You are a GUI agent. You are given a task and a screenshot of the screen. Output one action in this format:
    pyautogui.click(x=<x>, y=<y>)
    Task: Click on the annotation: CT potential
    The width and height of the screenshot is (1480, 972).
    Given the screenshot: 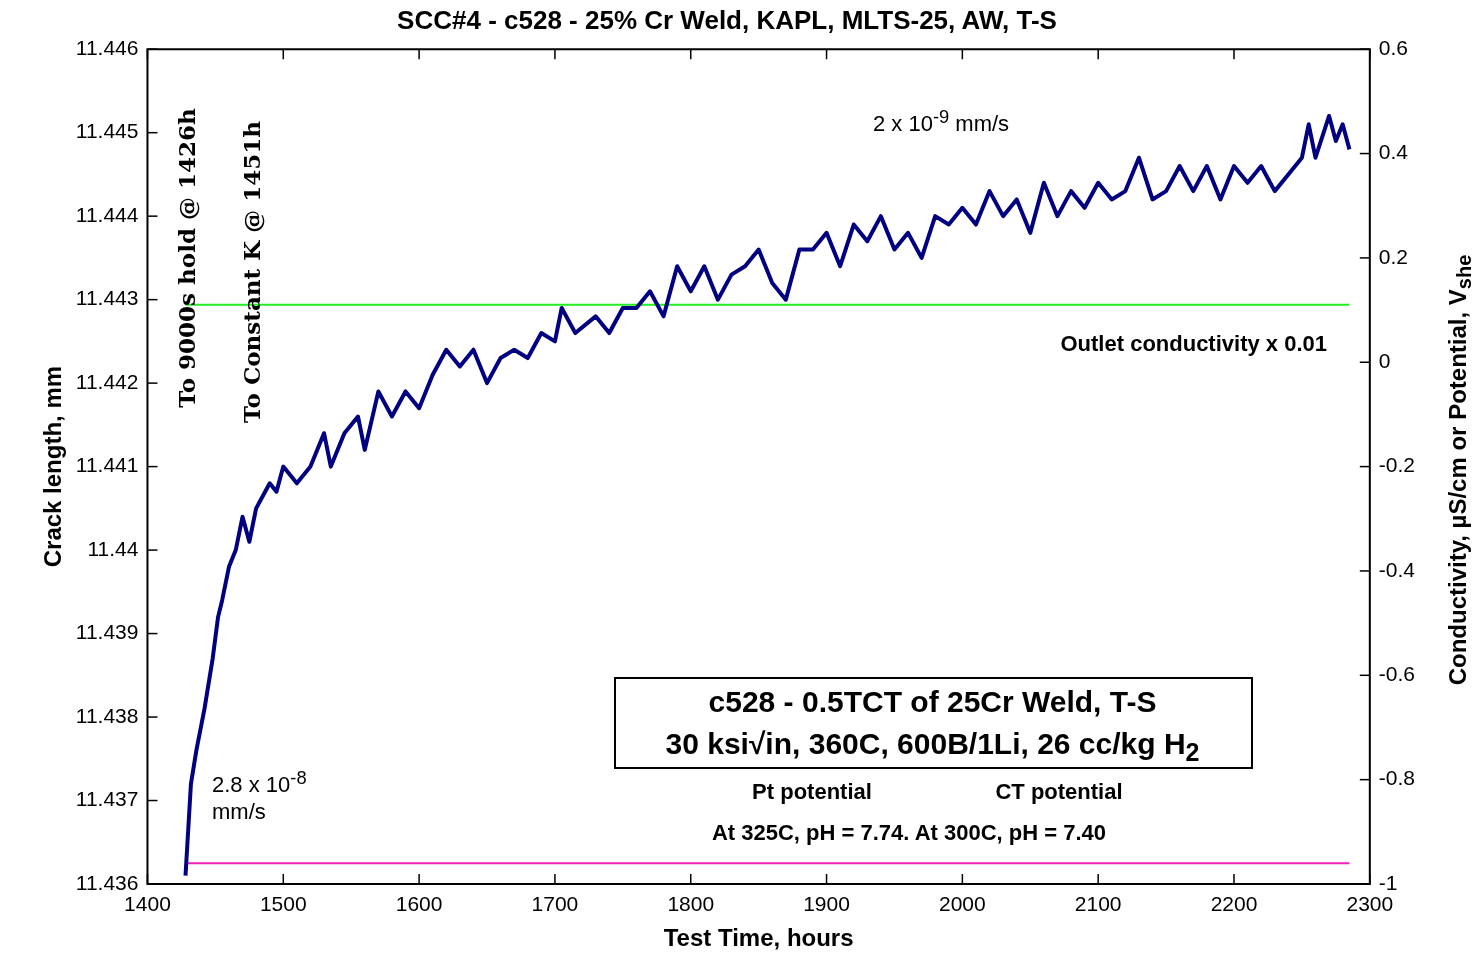 What is the action you would take?
    pyautogui.click(x=1059, y=792)
    